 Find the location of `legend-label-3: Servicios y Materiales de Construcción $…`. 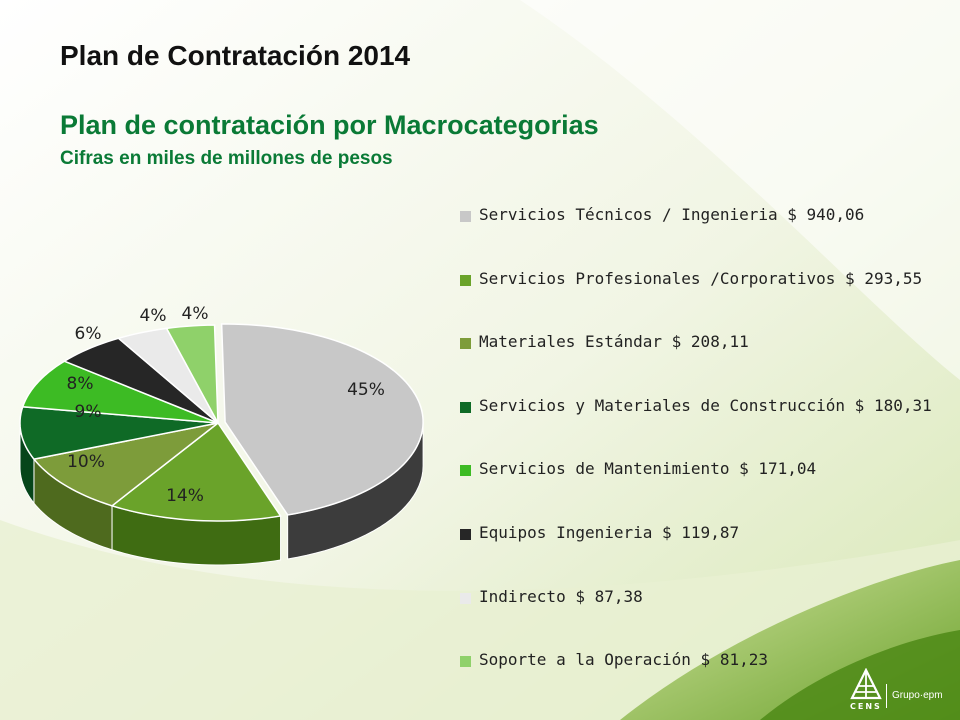

legend-label-3: Servicios y Materiales de Construcción $… is located at coordinates (705, 405).